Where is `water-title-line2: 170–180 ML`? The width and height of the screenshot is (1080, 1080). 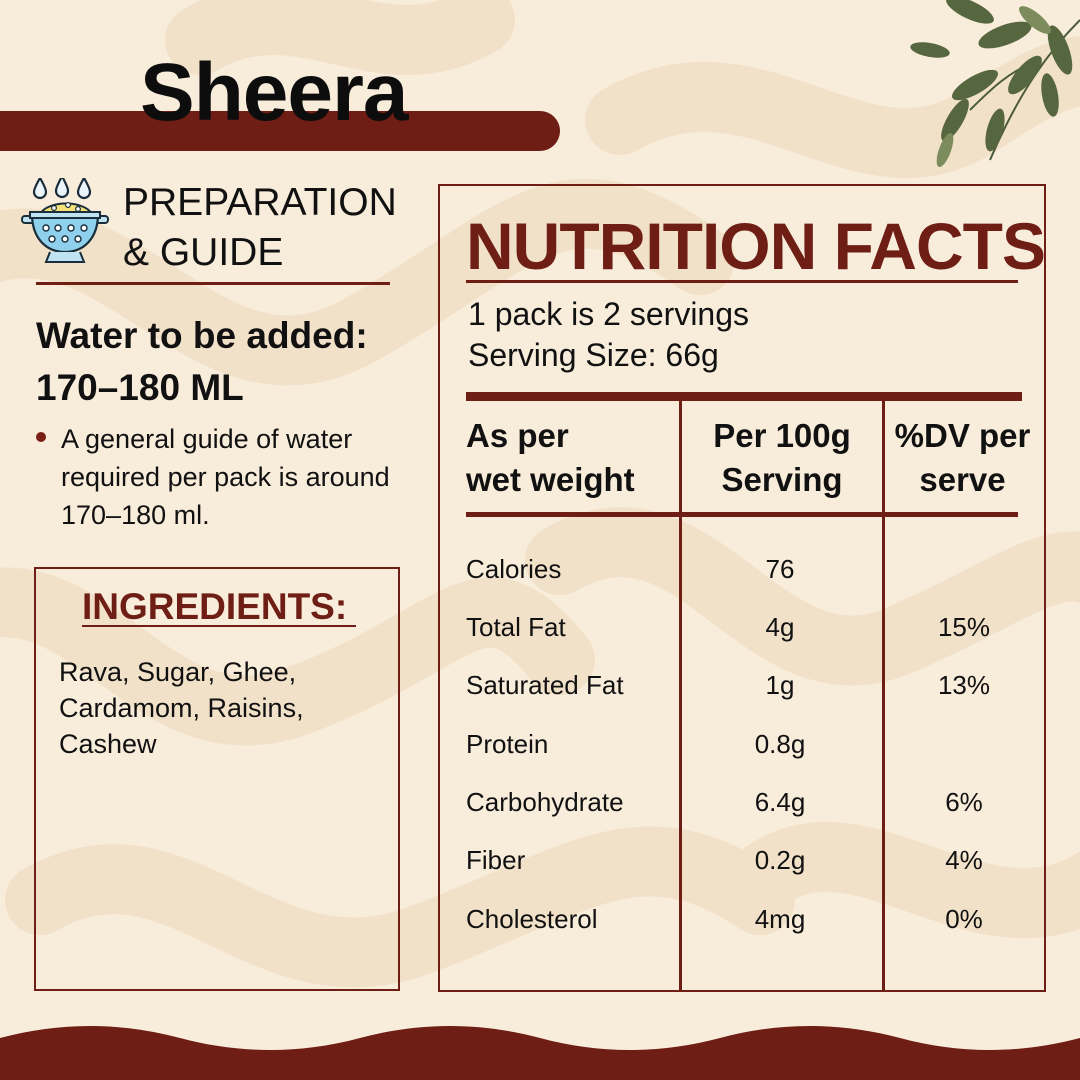
water-title-line2: 170–180 ML is located at coordinates (140, 387).